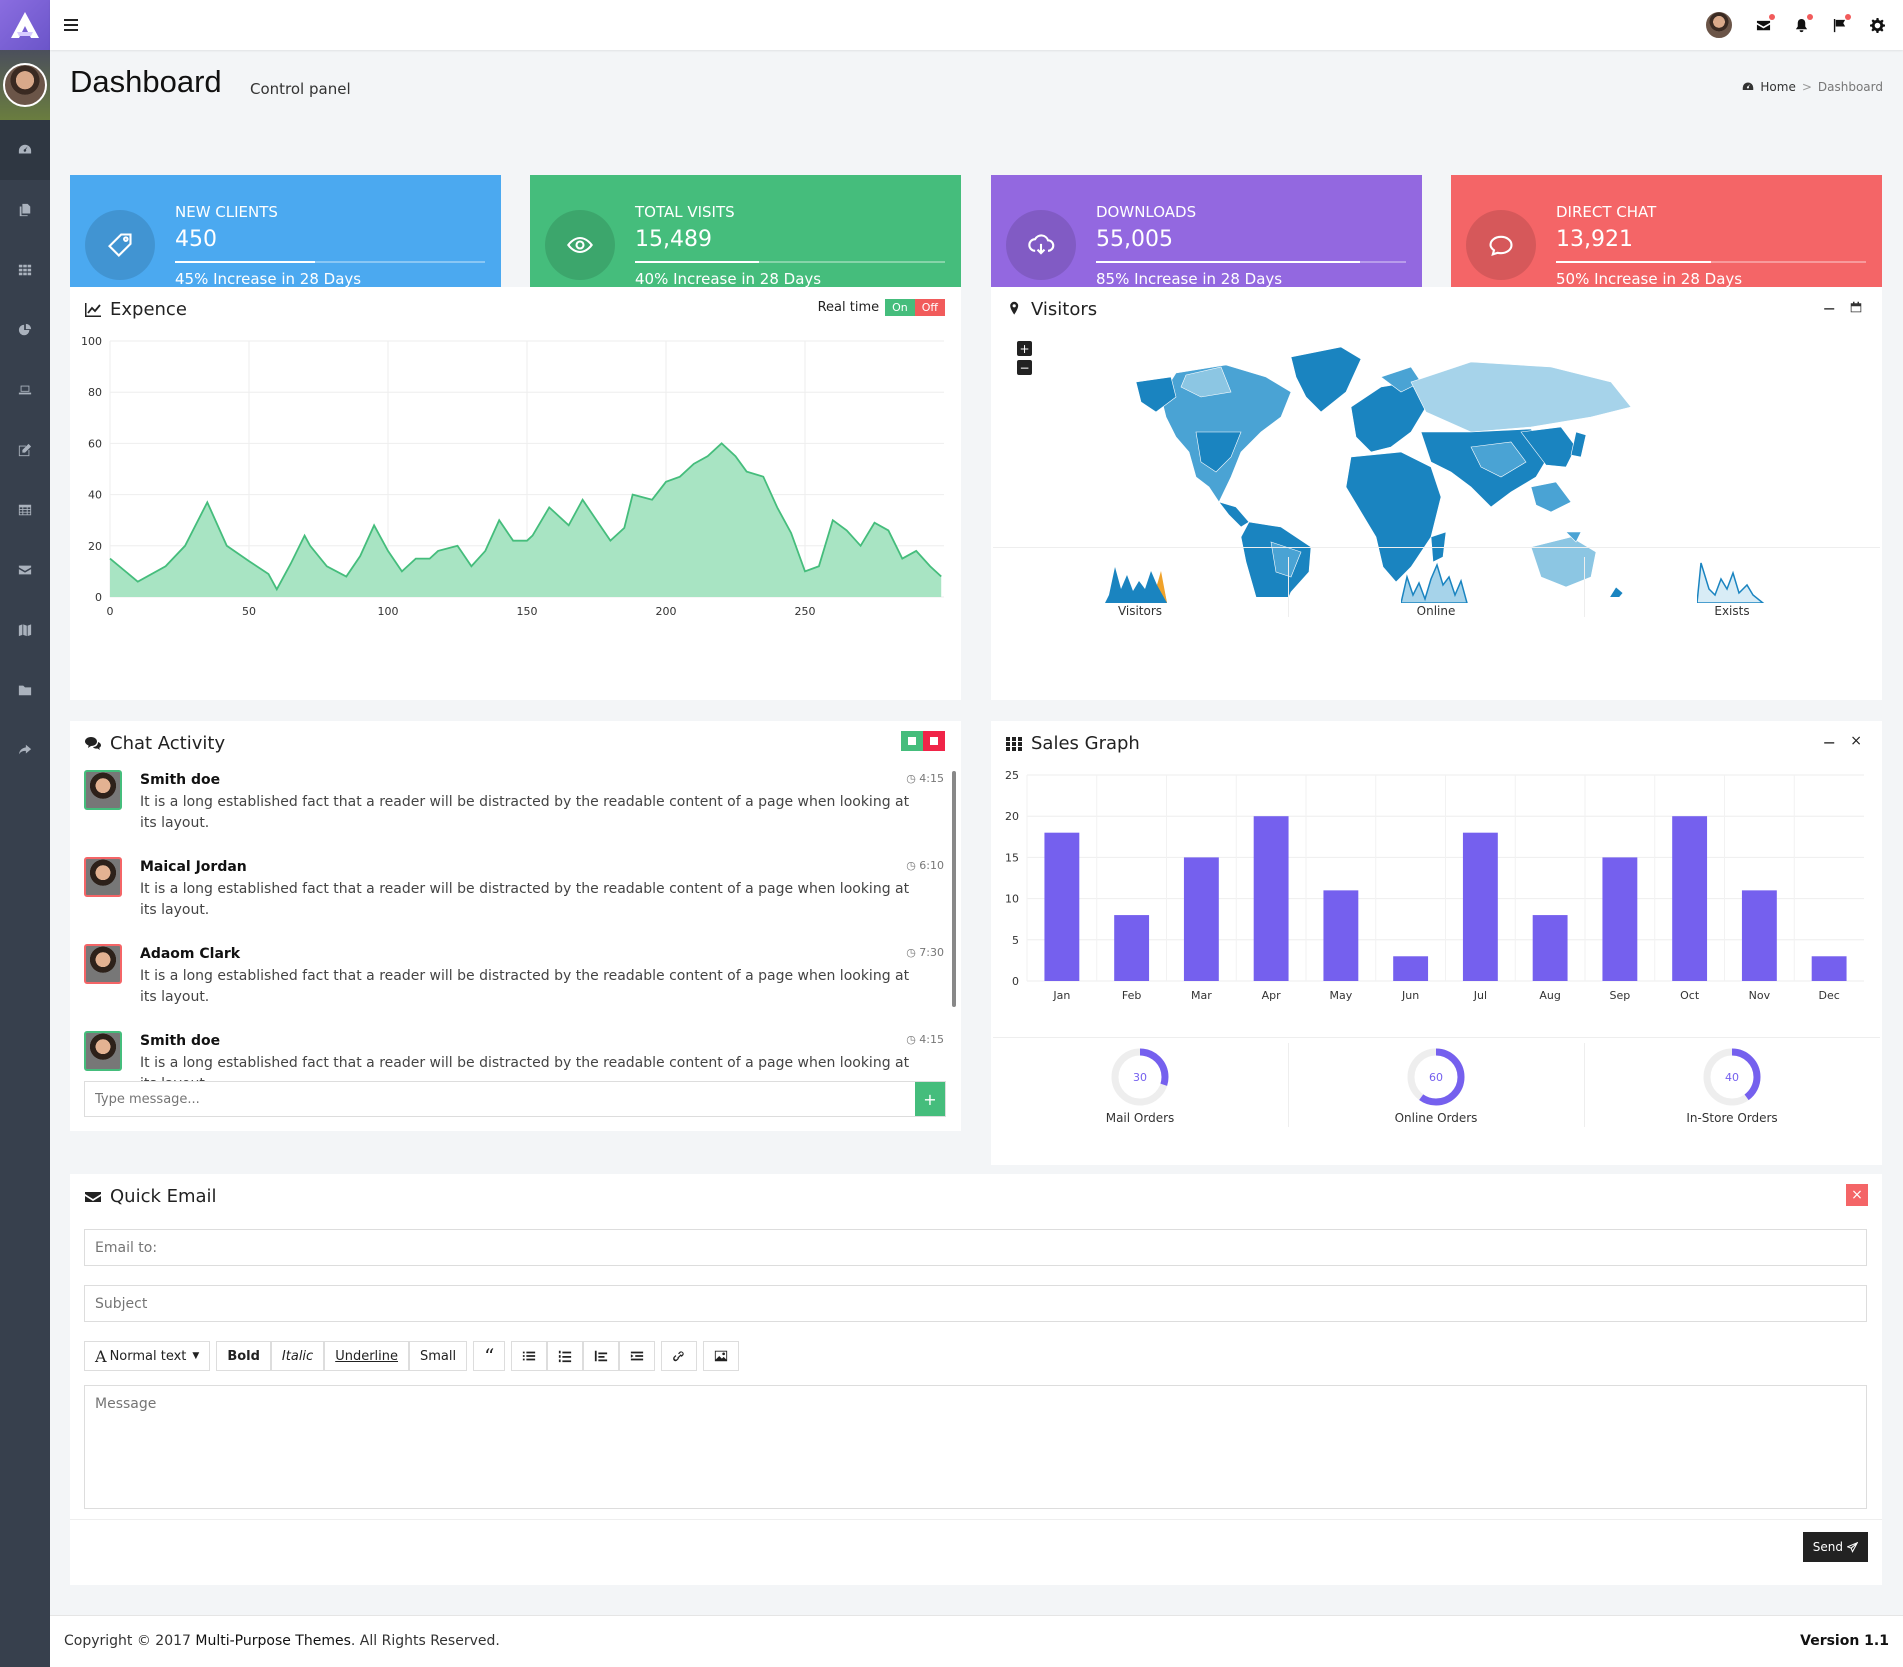 This screenshot has height=1667, width=1903. I want to click on ordered-list-icon, so click(565, 1356).